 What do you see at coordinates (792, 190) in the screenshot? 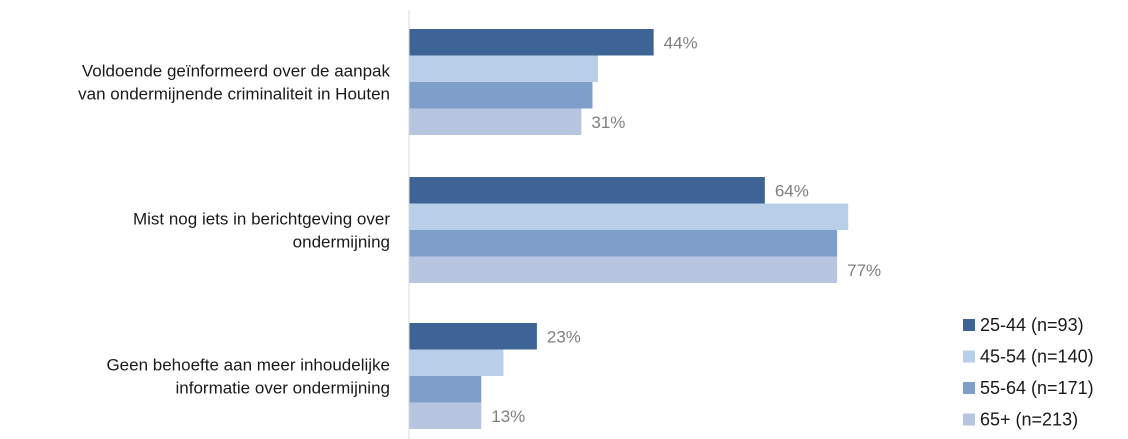
I see `data-label-3: 64%` at bounding box center [792, 190].